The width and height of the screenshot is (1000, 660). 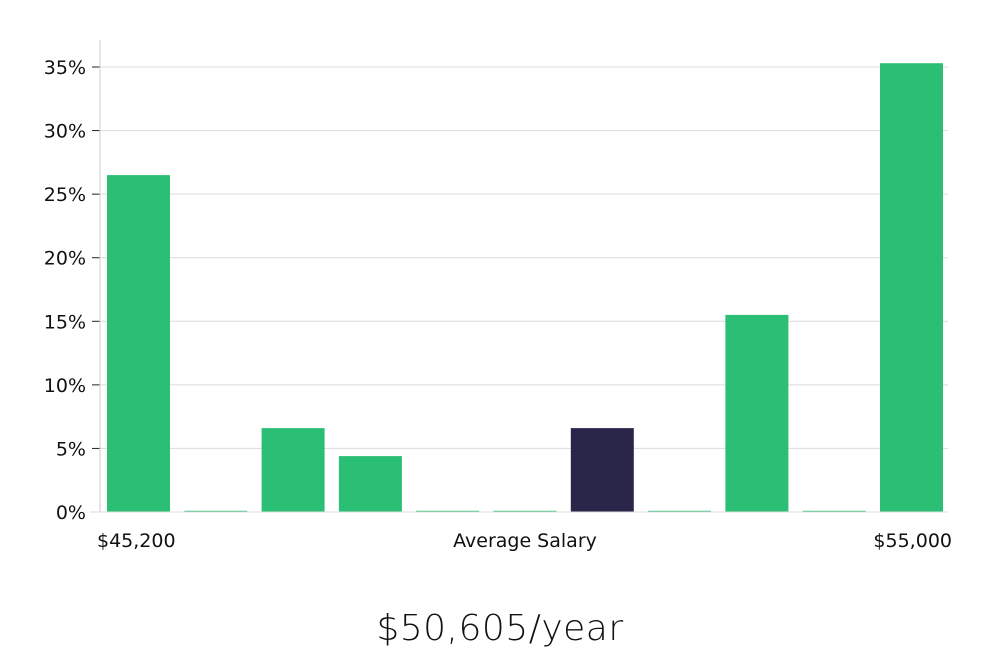 What do you see at coordinates (136, 541) in the screenshot?
I see `x-label-min: $45,200` at bounding box center [136, 541].